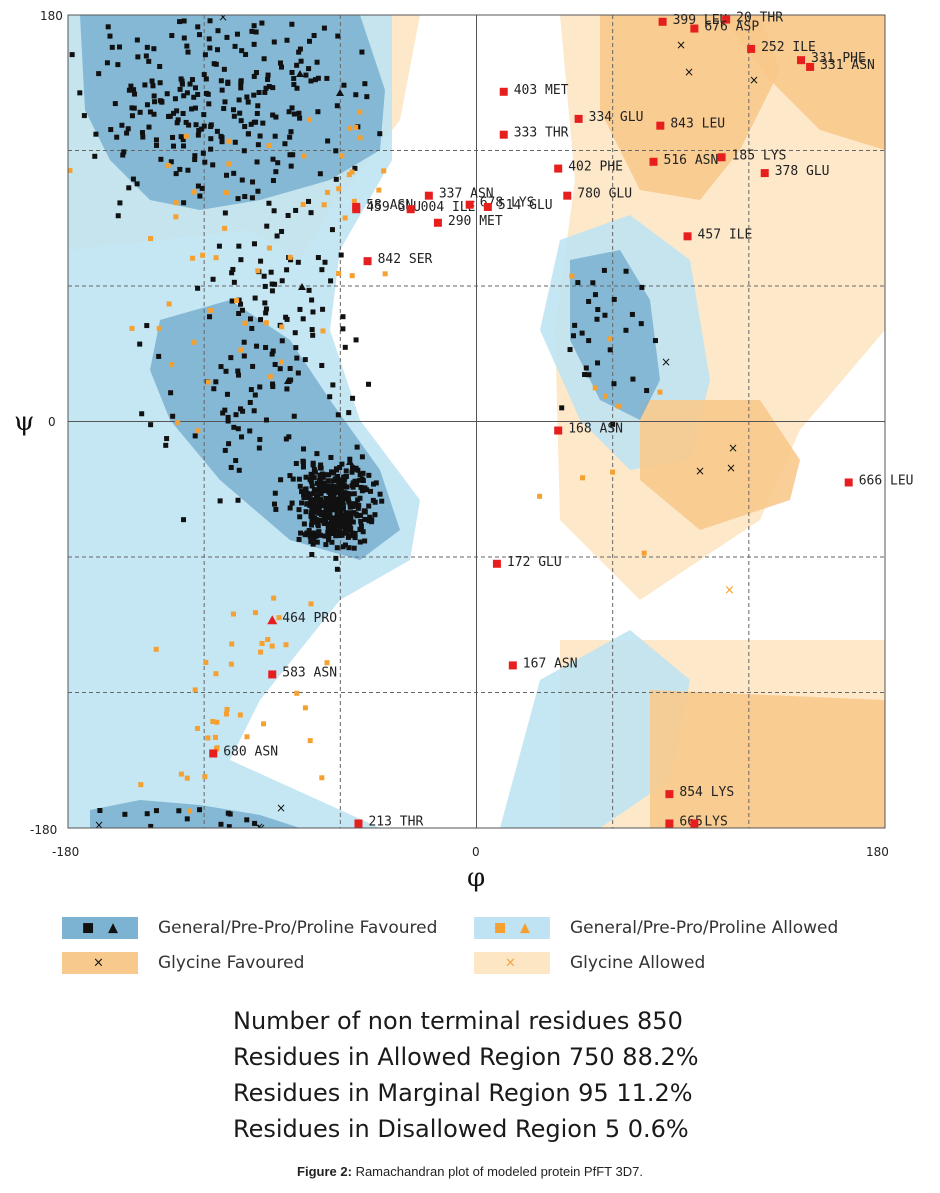 The height and width of the screenshot is (1193, 940). I want to click on triangle-marker-icon: ▲, so click(525, 928).